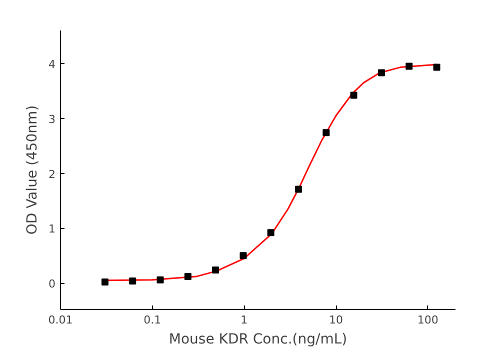 This screenshot has height=350, width=495. What do you see at coordinates (52, 229) in the screenshot?
I see `y-tick-label: 1` at bounding box center [52, 229].